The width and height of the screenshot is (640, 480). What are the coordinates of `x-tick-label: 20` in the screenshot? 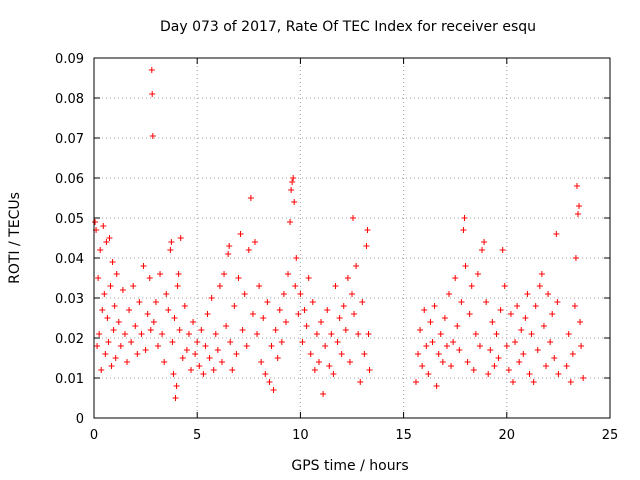 It's located at (507, 435).